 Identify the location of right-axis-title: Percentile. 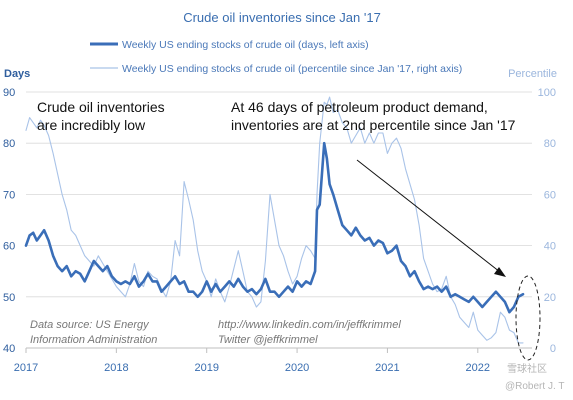
(532, 74).